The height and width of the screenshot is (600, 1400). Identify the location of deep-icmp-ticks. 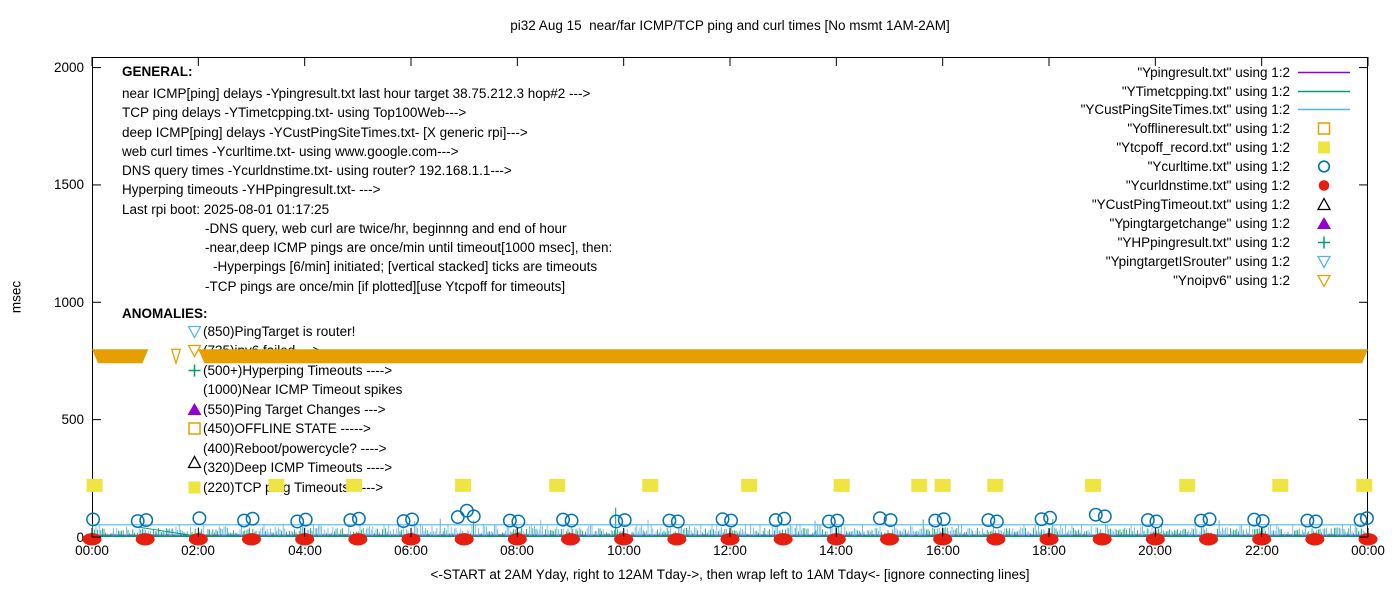
(728, 528).